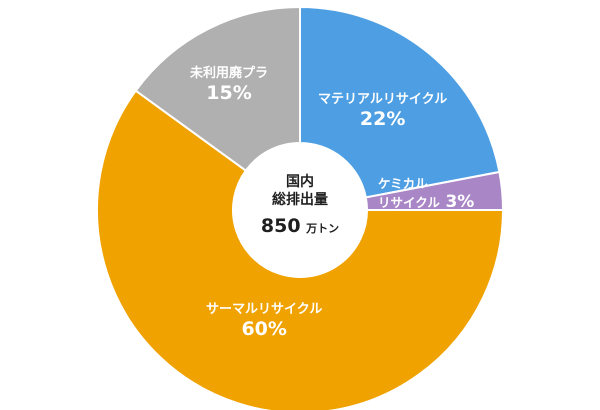  I want to click on label-material-recycle: マテリアルリサイクル 22%, so click(382, 112).